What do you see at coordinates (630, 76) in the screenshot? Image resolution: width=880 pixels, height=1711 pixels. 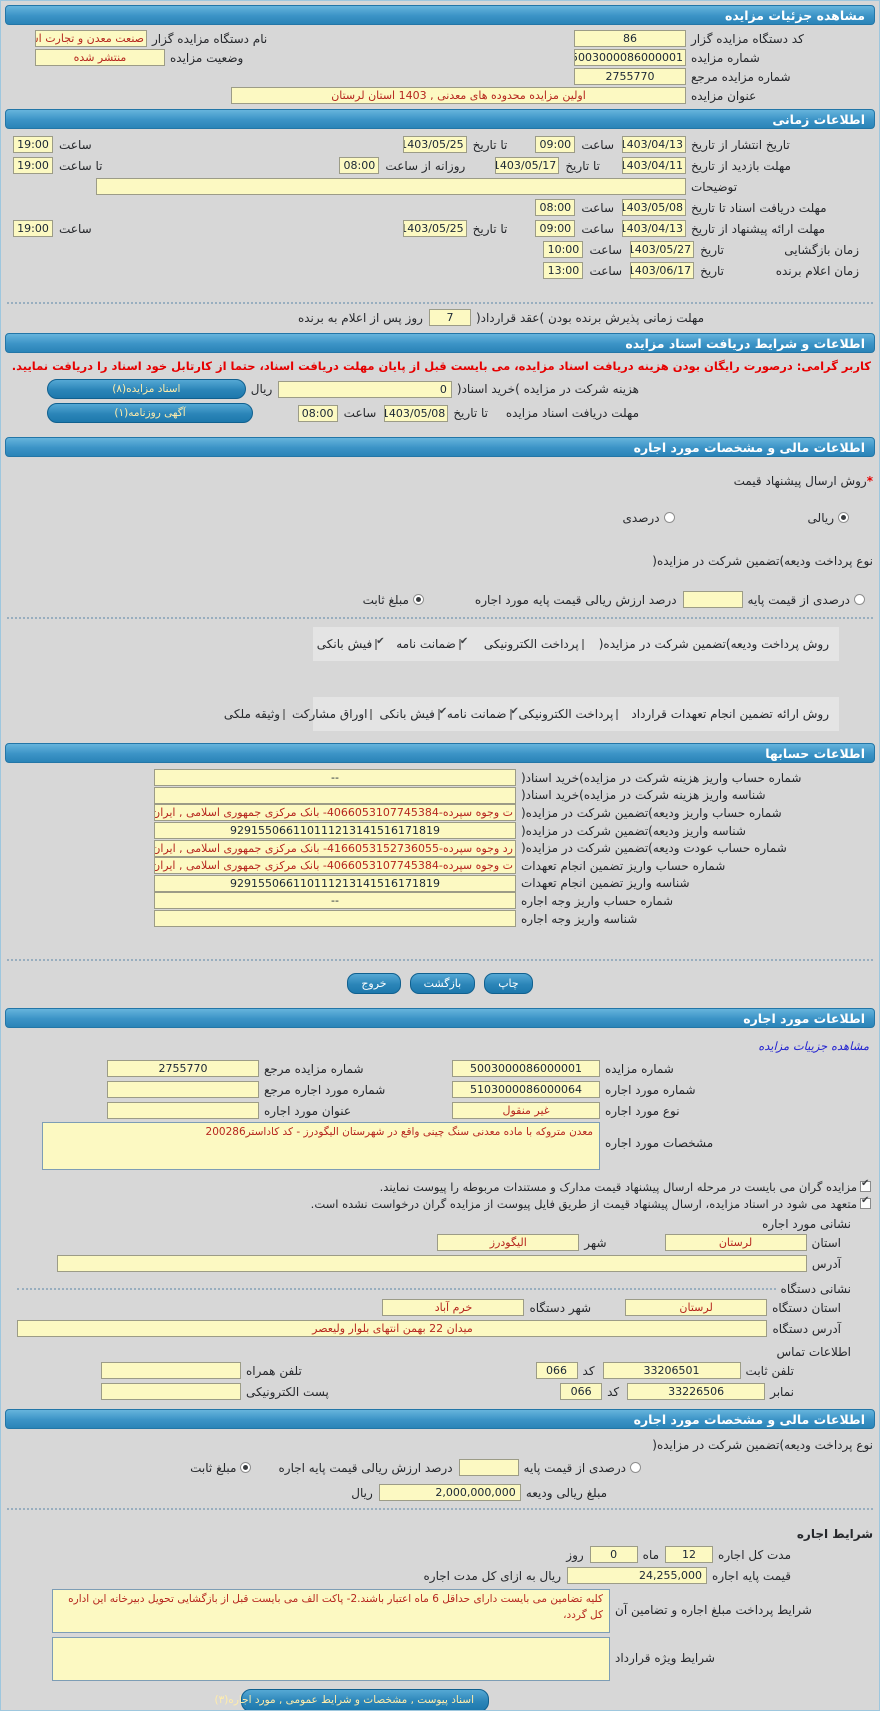 I see `ref-no-field: 2755770` at bounding box center [630, 76].